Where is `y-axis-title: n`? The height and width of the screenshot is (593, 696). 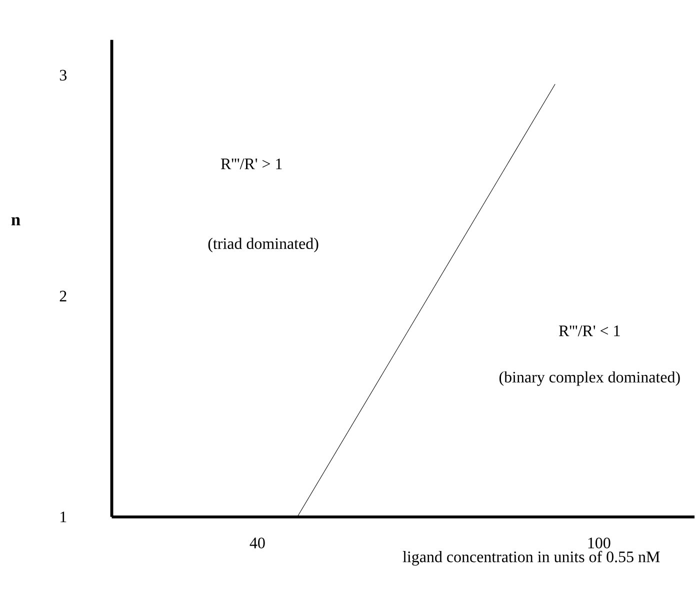 y-axis-title: n is located at coordinates (15, 221).